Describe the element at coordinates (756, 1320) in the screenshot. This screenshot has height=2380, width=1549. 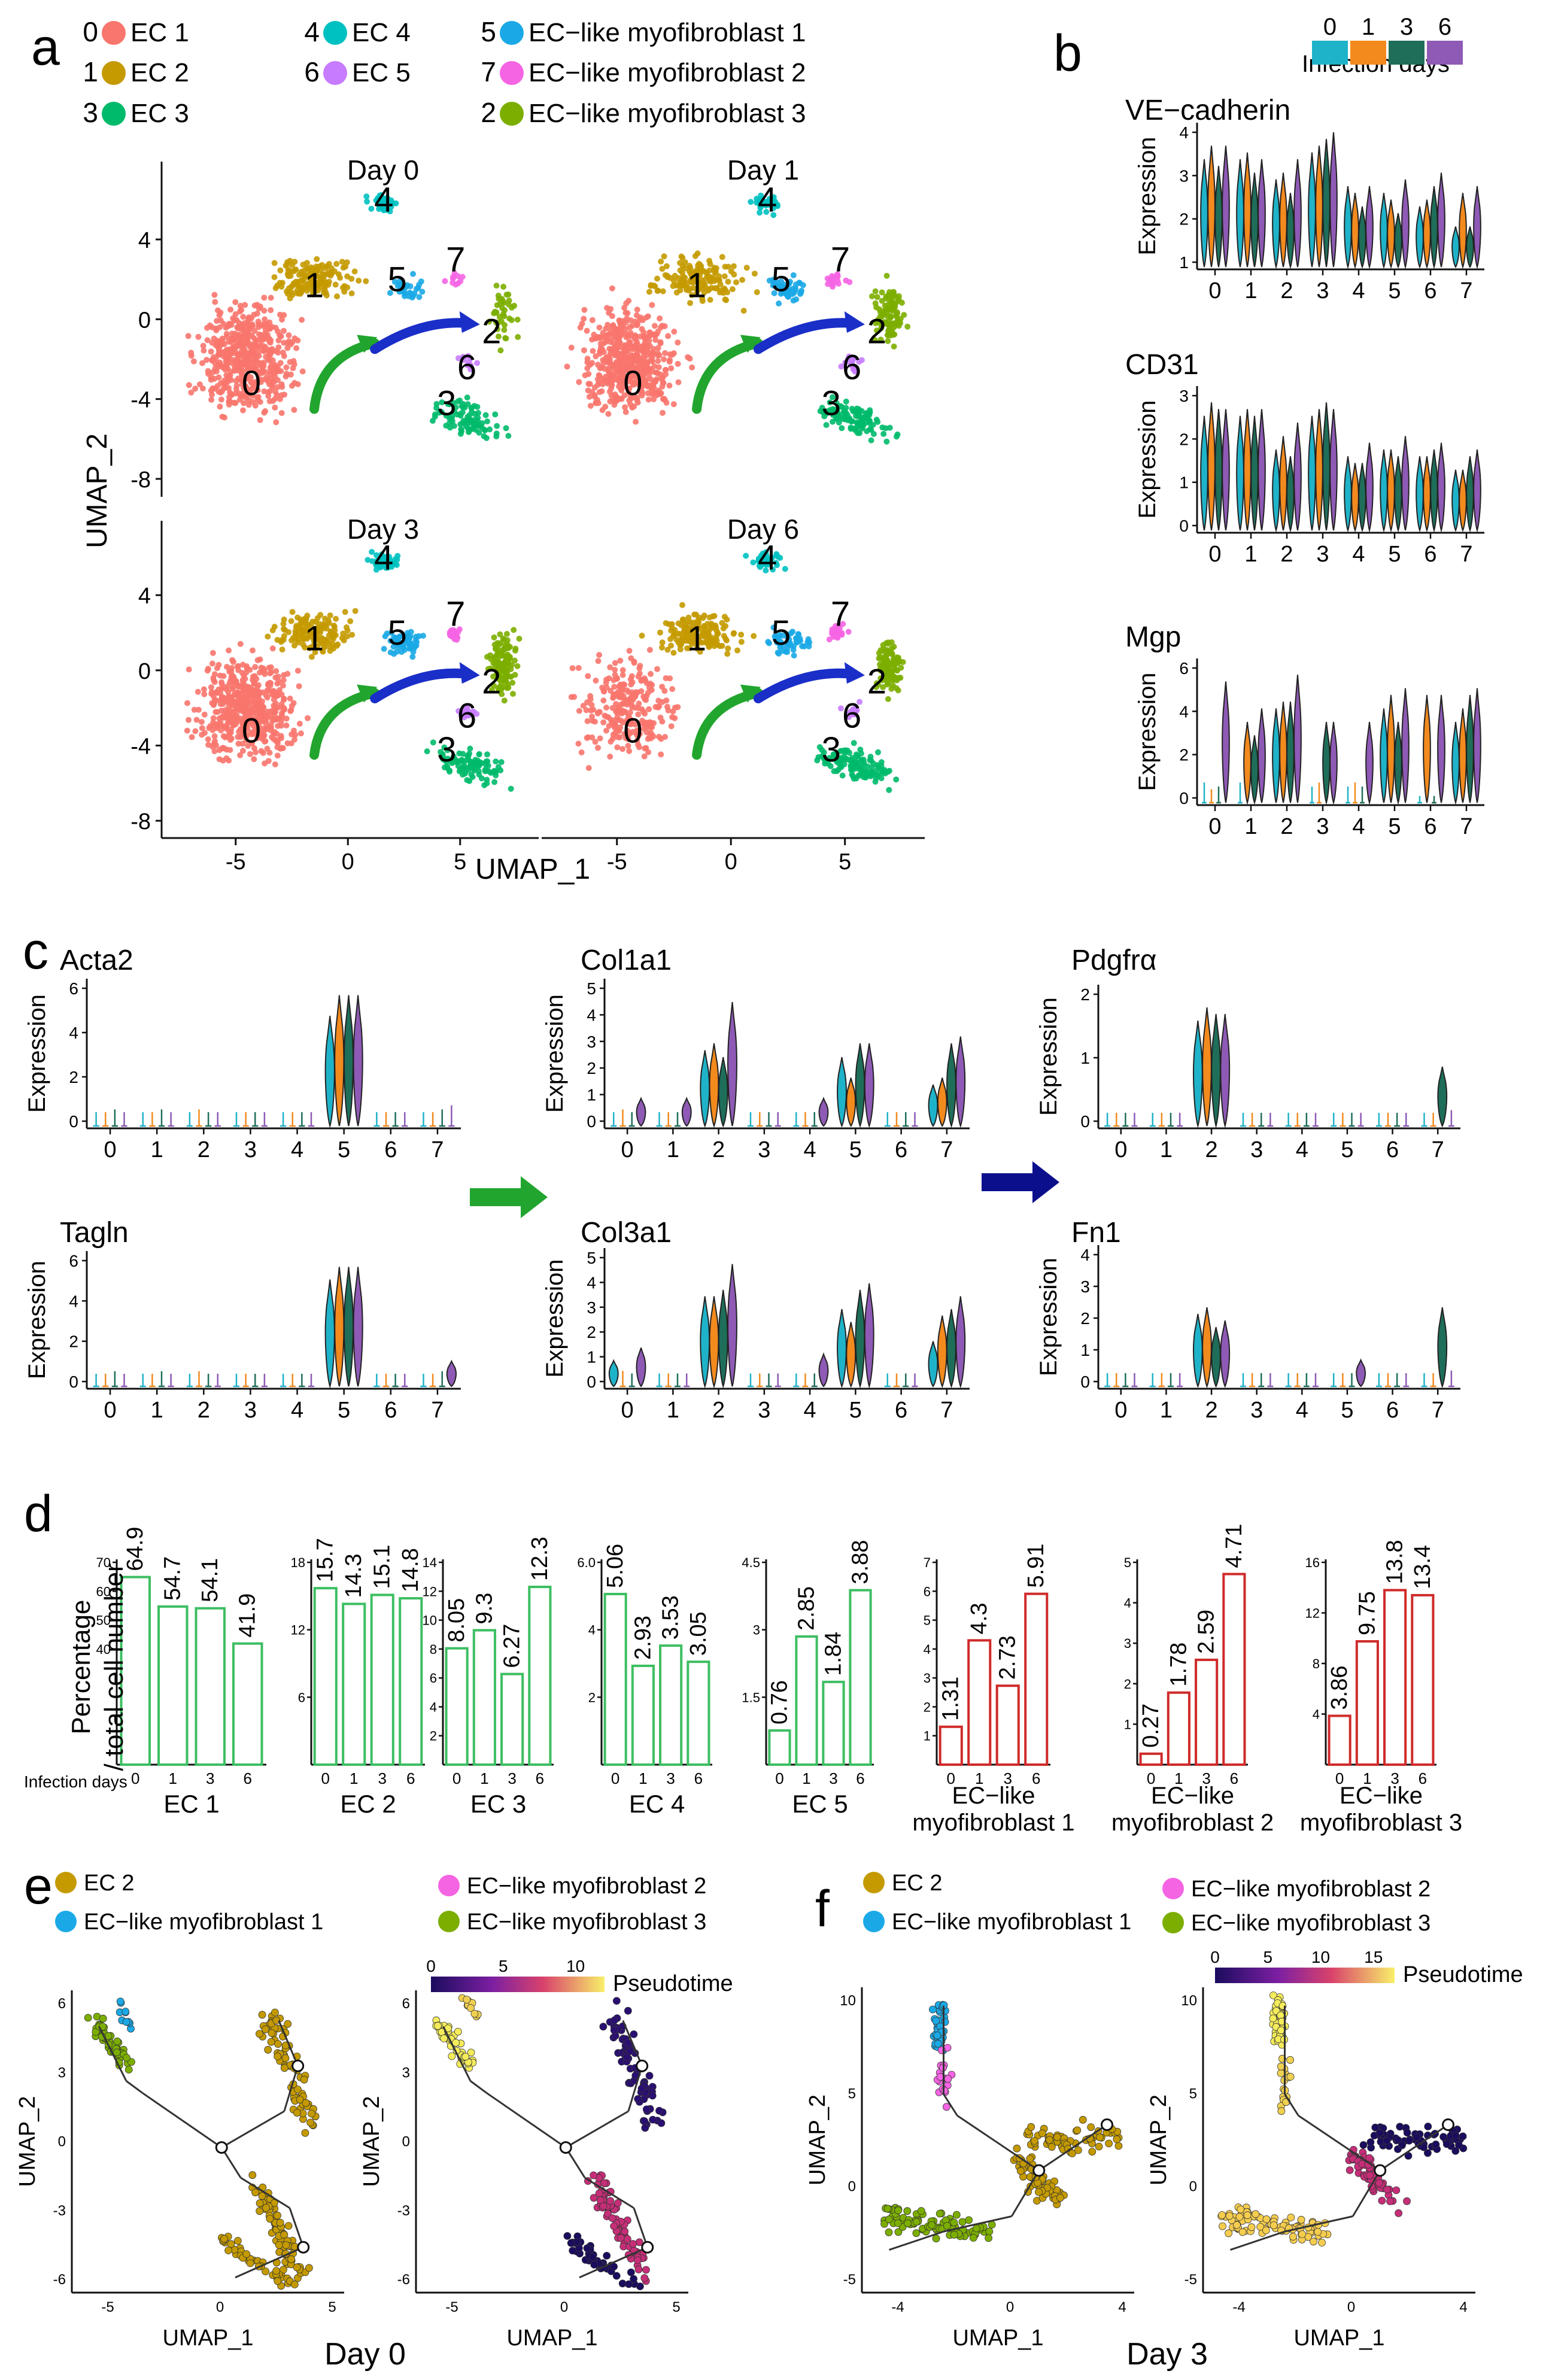
I see `violin-plot: Col3a1 Expression 0 1 2 3 4 5 0 1 2 3 4 5 6 7` at that location.